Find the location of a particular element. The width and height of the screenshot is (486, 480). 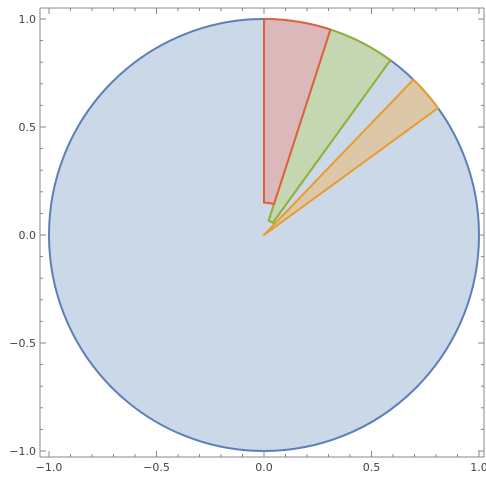

x-tick-label: −1.0 is located at coordinates (49, 467).